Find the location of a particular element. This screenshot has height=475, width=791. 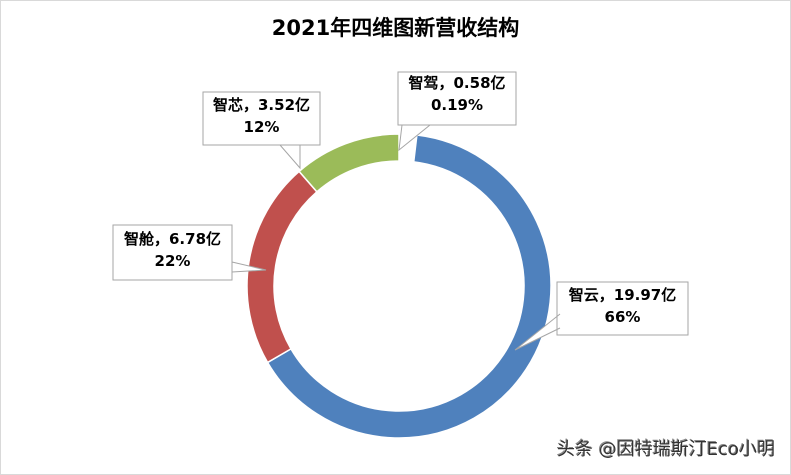

slice-percent: 66% is located at coordinates (622, 317).